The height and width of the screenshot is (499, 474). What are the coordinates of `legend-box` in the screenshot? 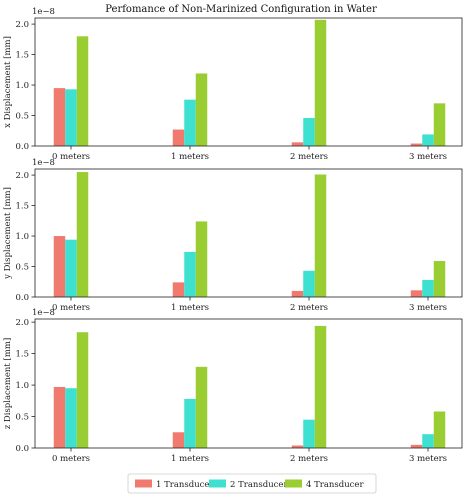 It's located at (252, 483).